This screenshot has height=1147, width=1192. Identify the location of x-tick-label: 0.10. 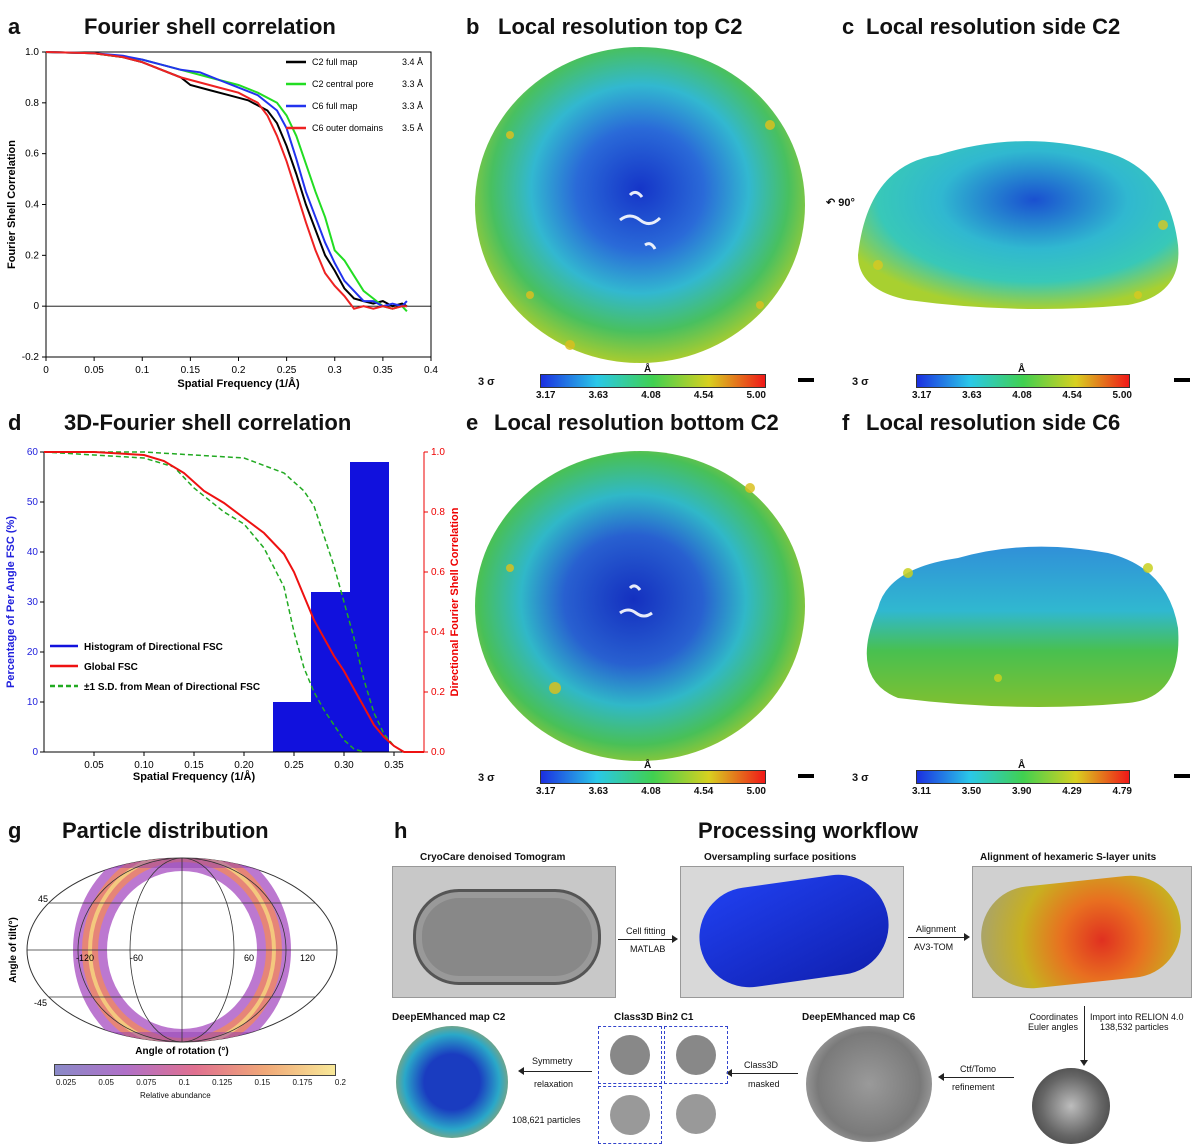
(144, 765).